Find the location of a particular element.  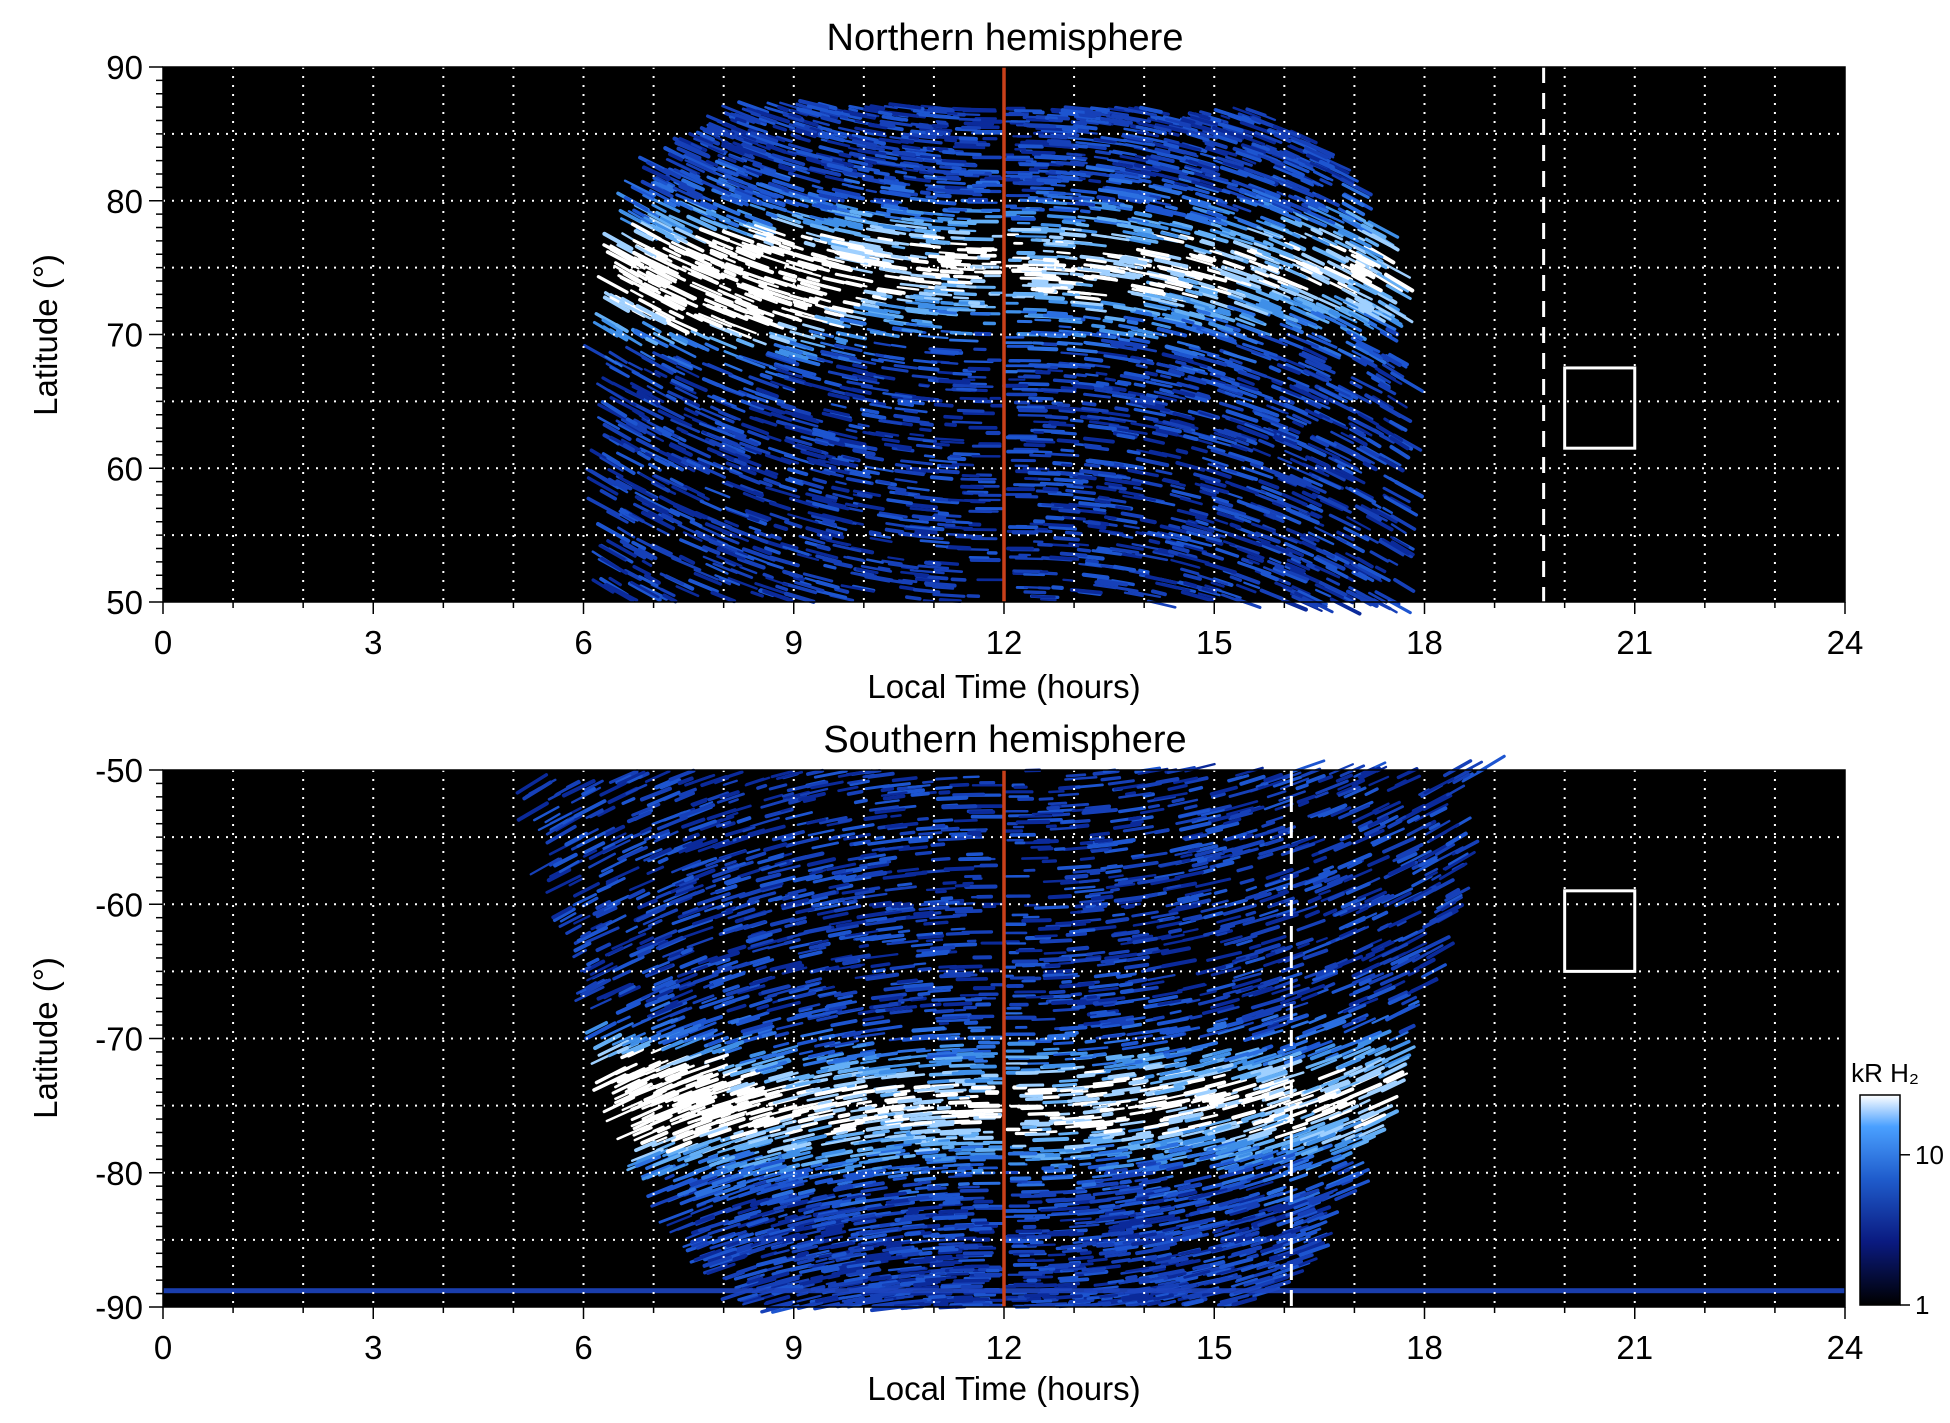

y-tick-label: 80 is located at coordinates (124, 201).